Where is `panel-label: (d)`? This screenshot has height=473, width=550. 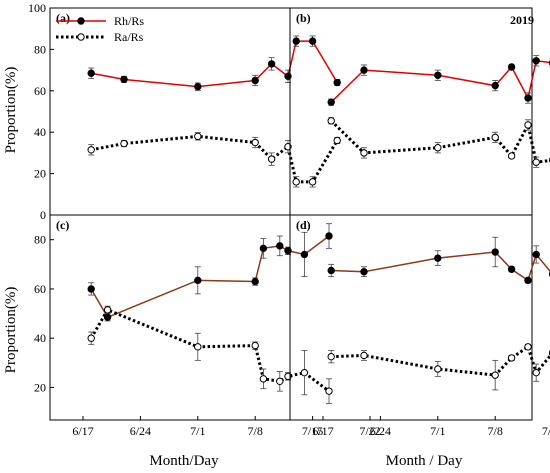 panel-label: (d) is located at coordinates (303, 225).